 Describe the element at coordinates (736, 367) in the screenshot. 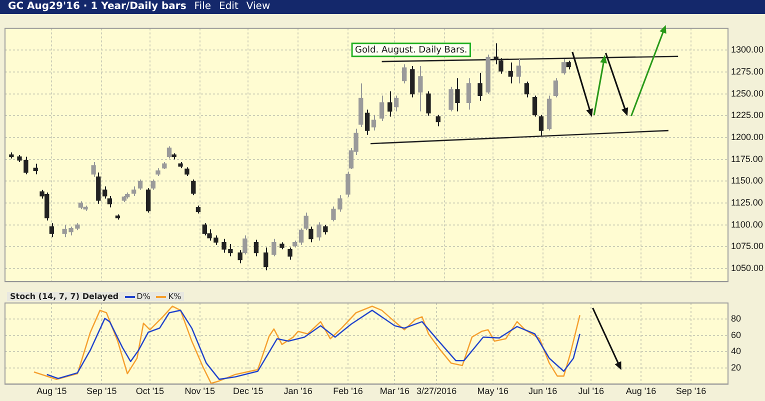

I see `y-tick-label: 20` at that location.